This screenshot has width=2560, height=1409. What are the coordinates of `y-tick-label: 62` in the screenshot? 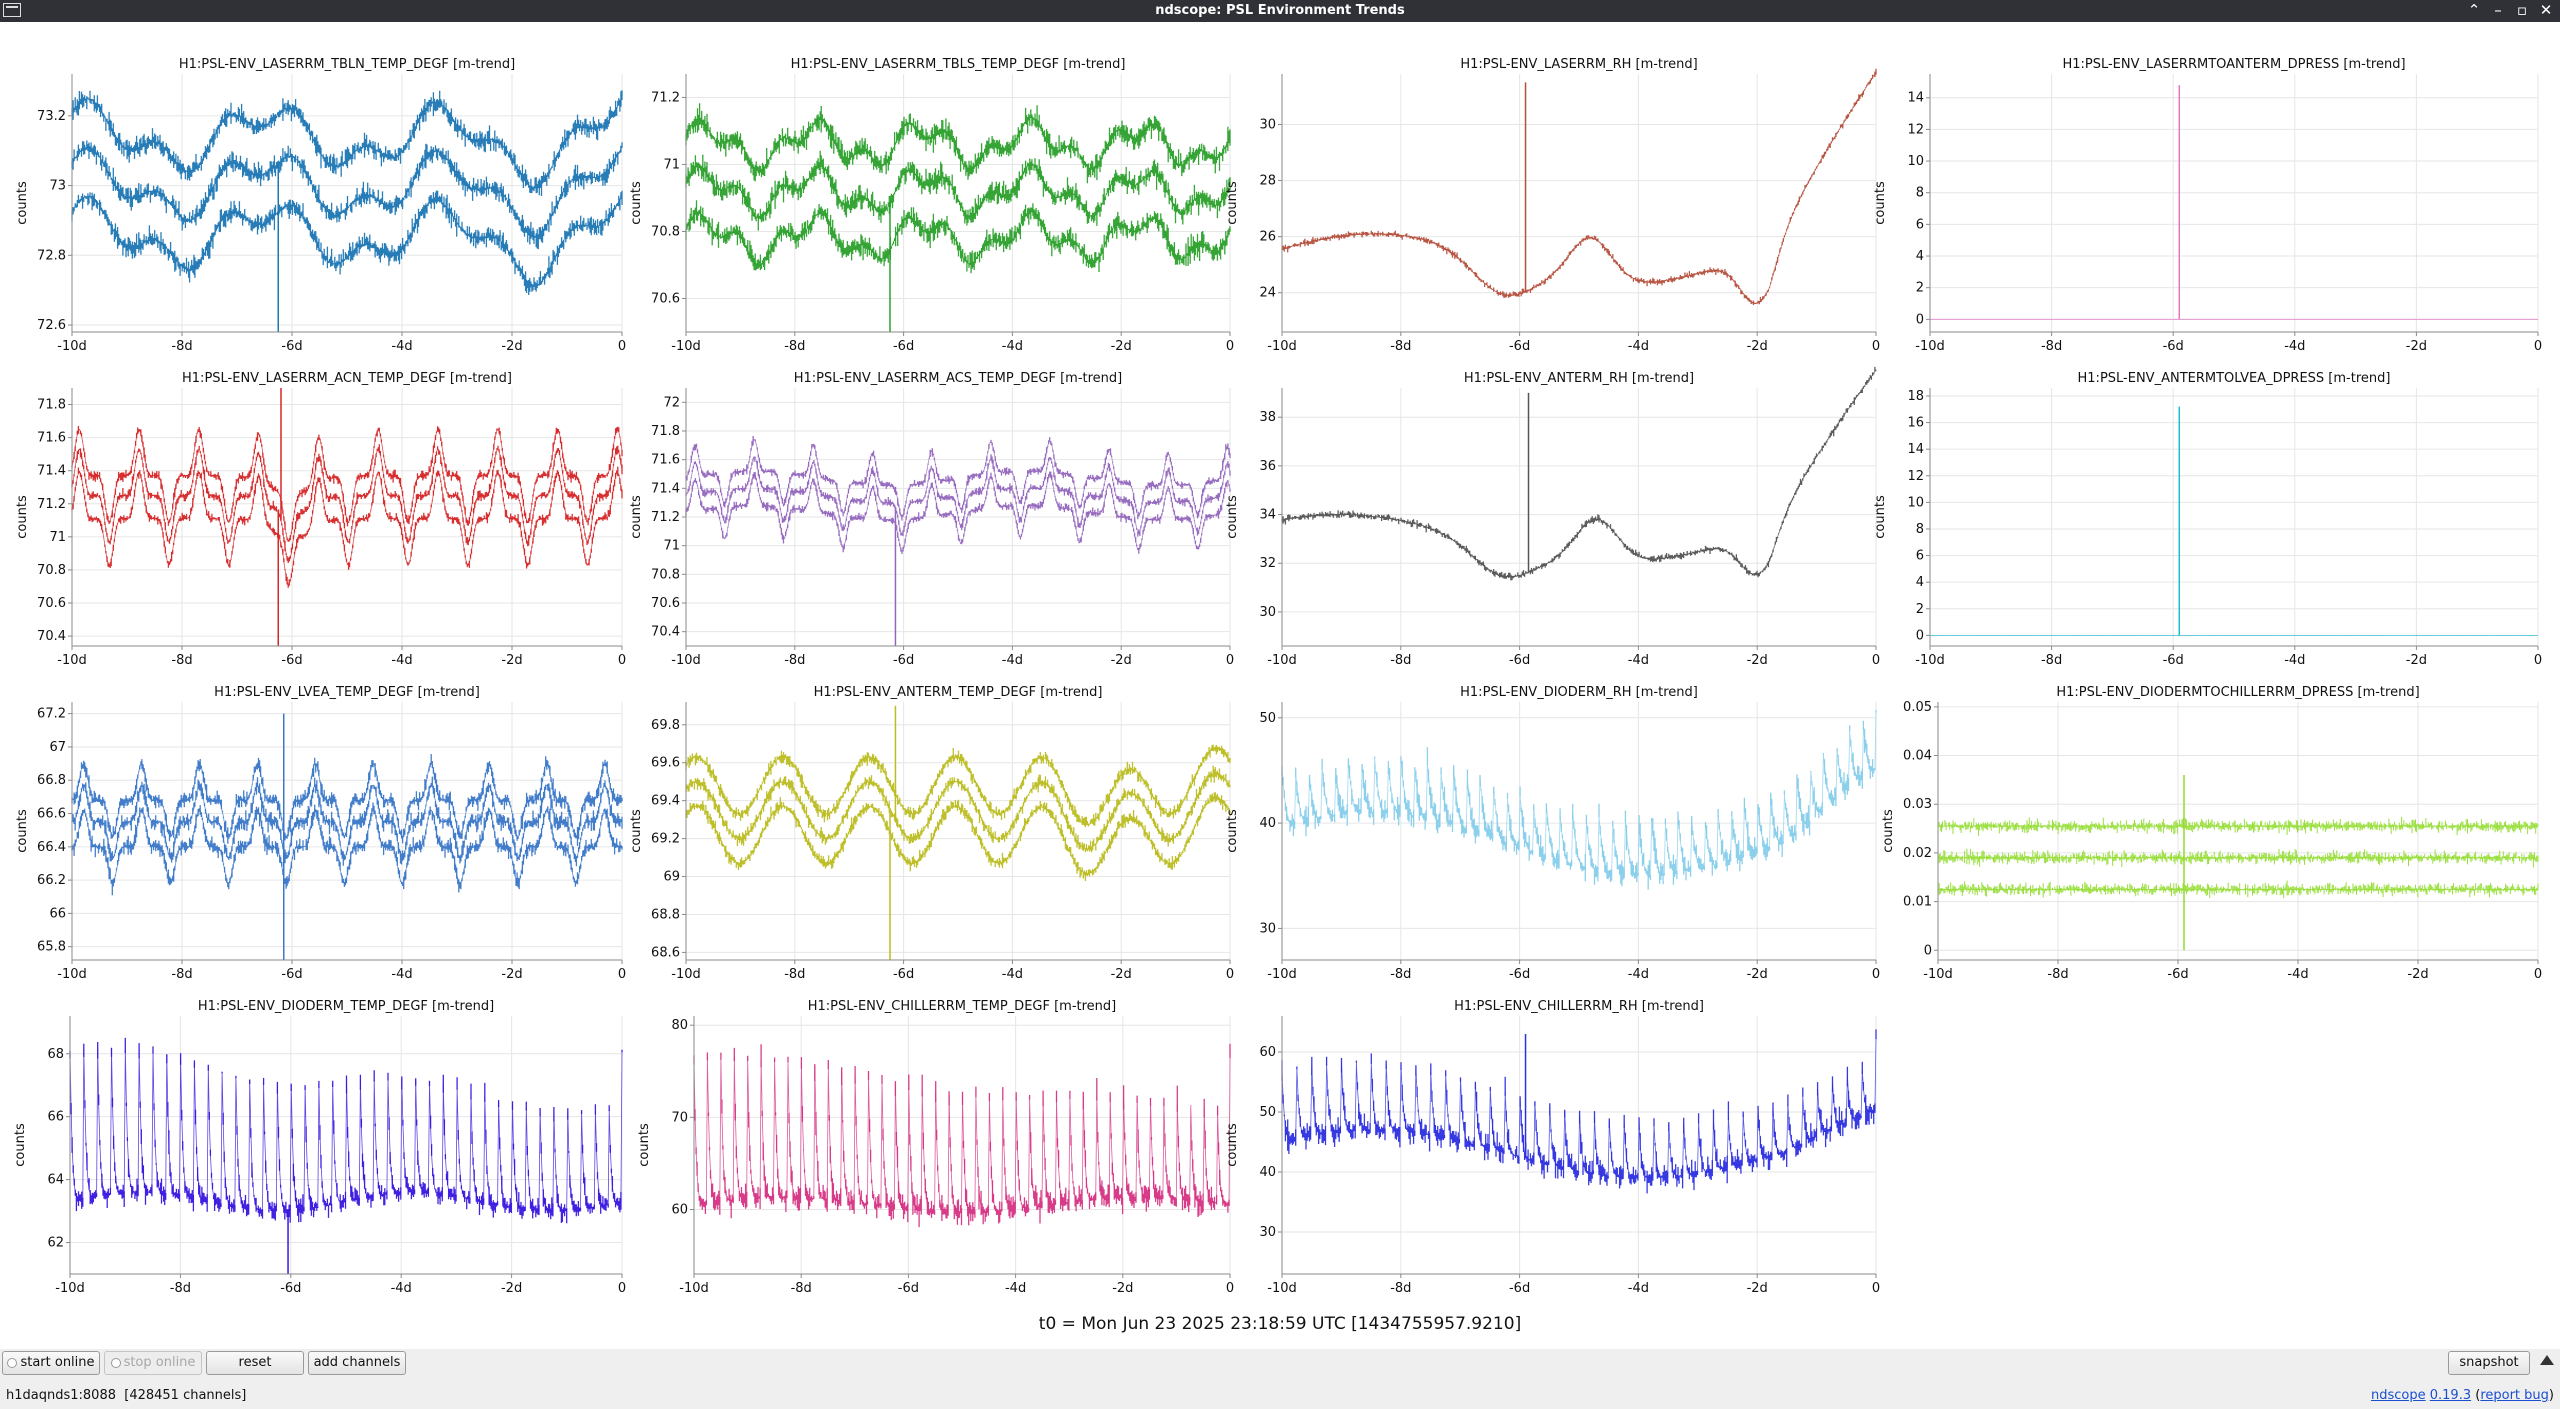 It's located at (55, 1243).